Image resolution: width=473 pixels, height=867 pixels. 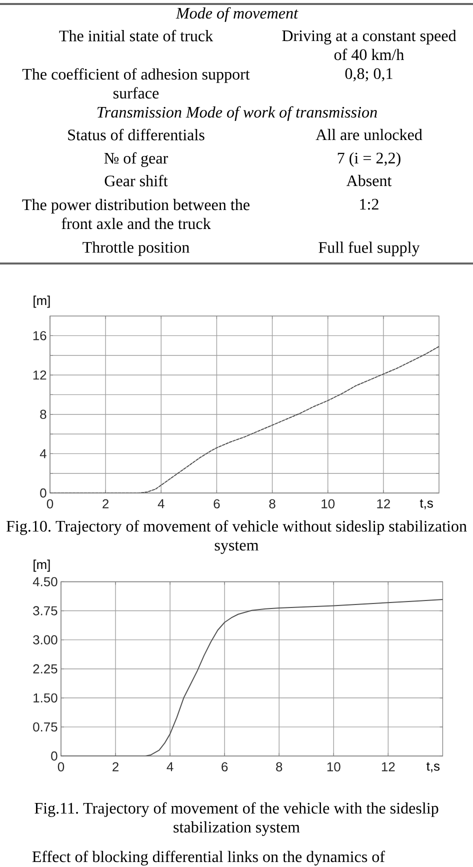 I want to click on text: Gear shift, so click(x=136, y=180).